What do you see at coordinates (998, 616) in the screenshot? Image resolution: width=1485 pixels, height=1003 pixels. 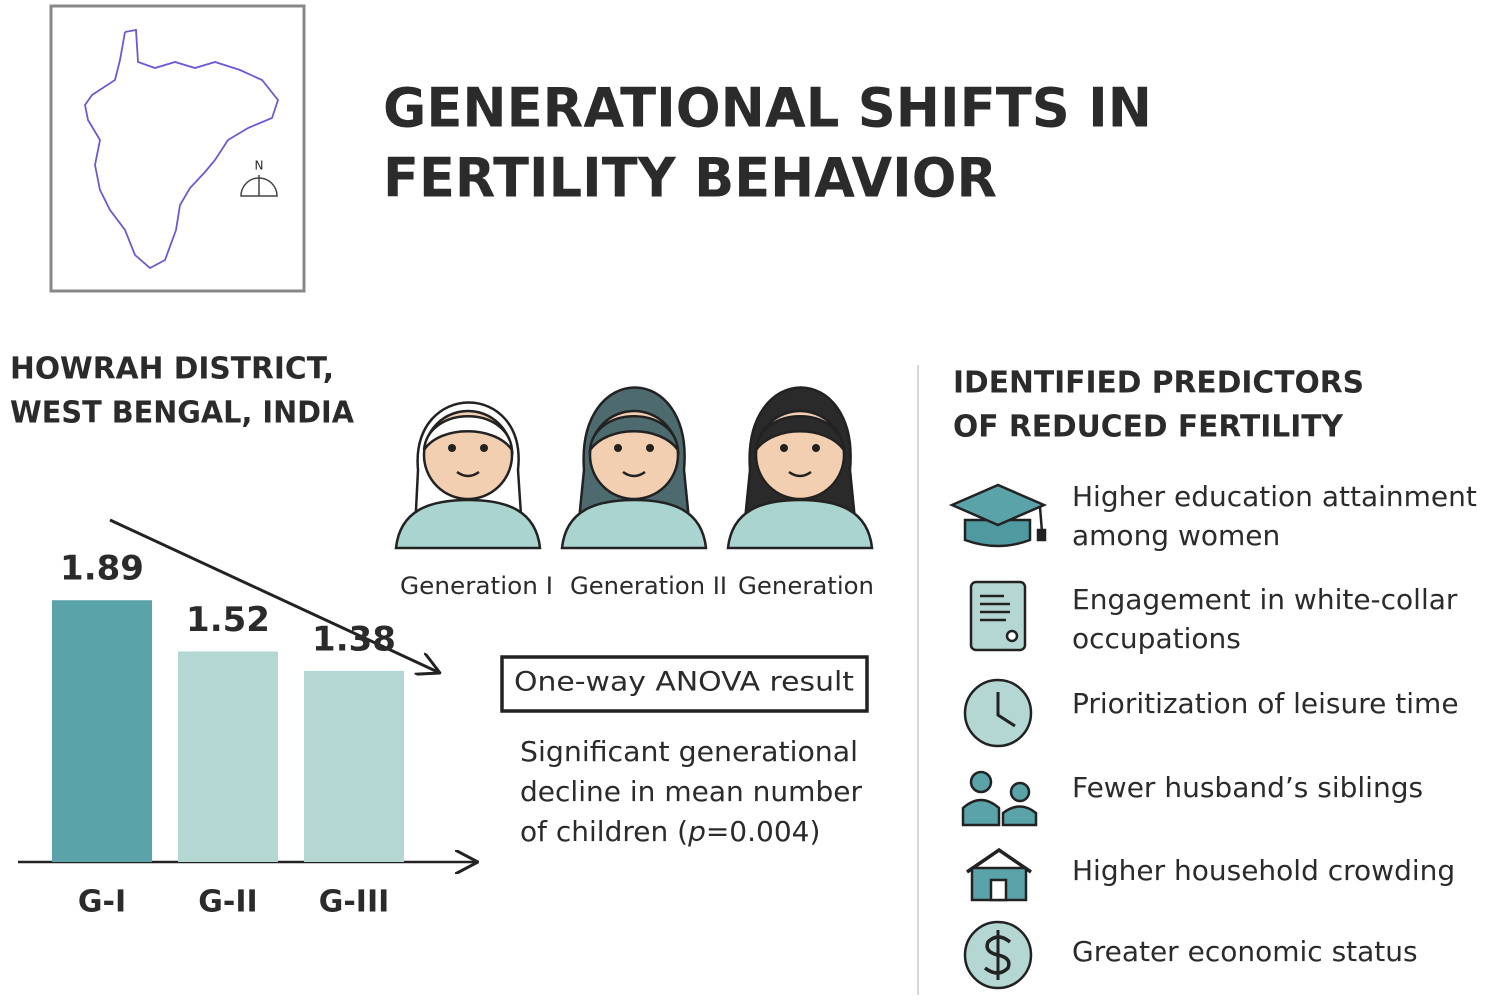 I see `icon-document` at bounding box center [998, 616].